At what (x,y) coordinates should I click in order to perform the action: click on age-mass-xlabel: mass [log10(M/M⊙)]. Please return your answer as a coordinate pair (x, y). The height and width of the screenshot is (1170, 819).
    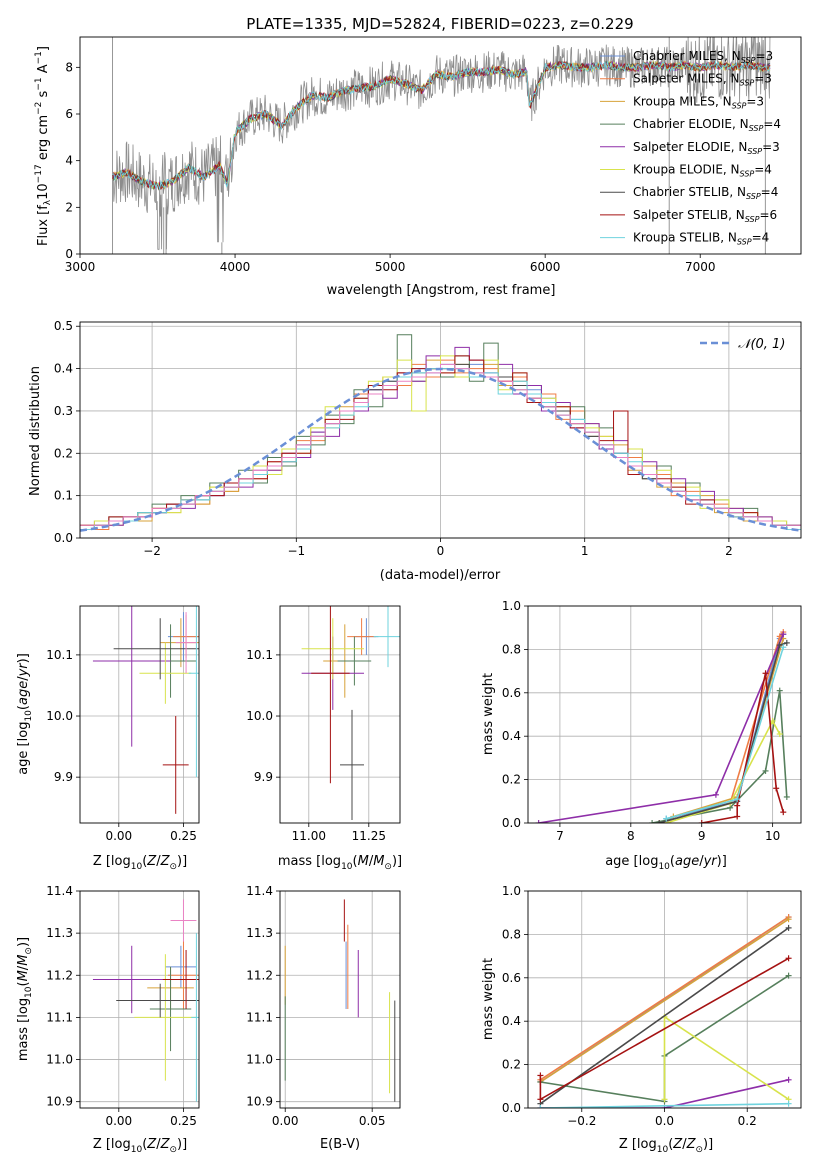
    Looking at the image, I should click on (340, 863).